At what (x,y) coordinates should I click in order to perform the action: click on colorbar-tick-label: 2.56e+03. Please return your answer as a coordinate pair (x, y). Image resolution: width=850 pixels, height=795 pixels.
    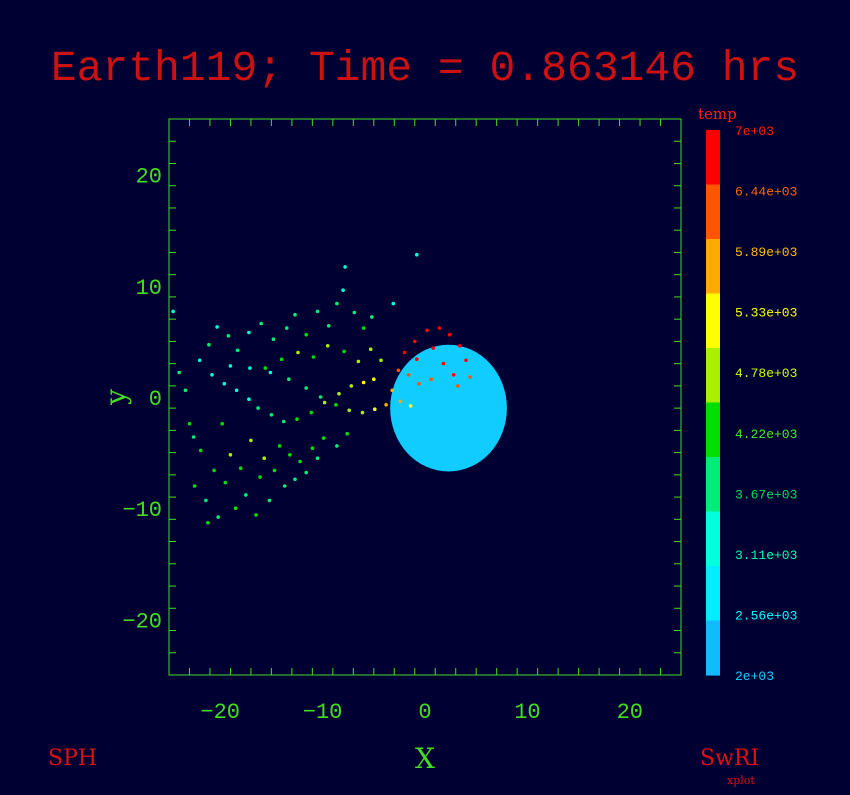
    Looking at the image, I should click on (766, 615).